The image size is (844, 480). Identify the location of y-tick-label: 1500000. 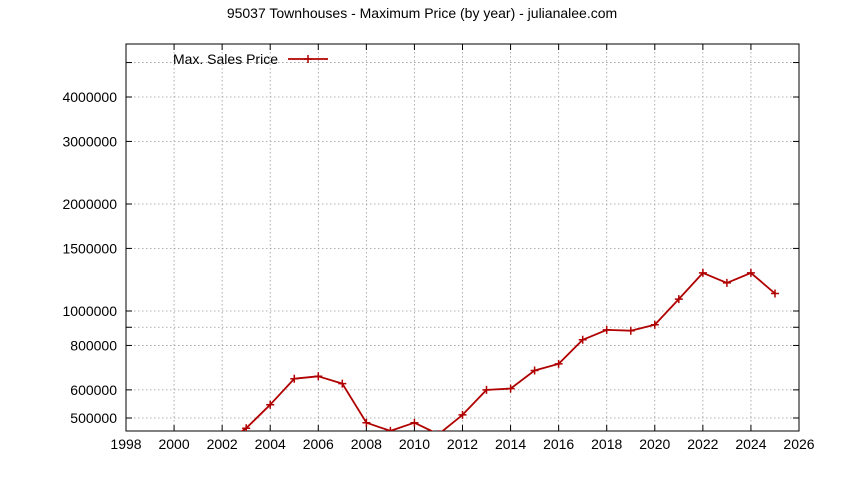
(89, 248).